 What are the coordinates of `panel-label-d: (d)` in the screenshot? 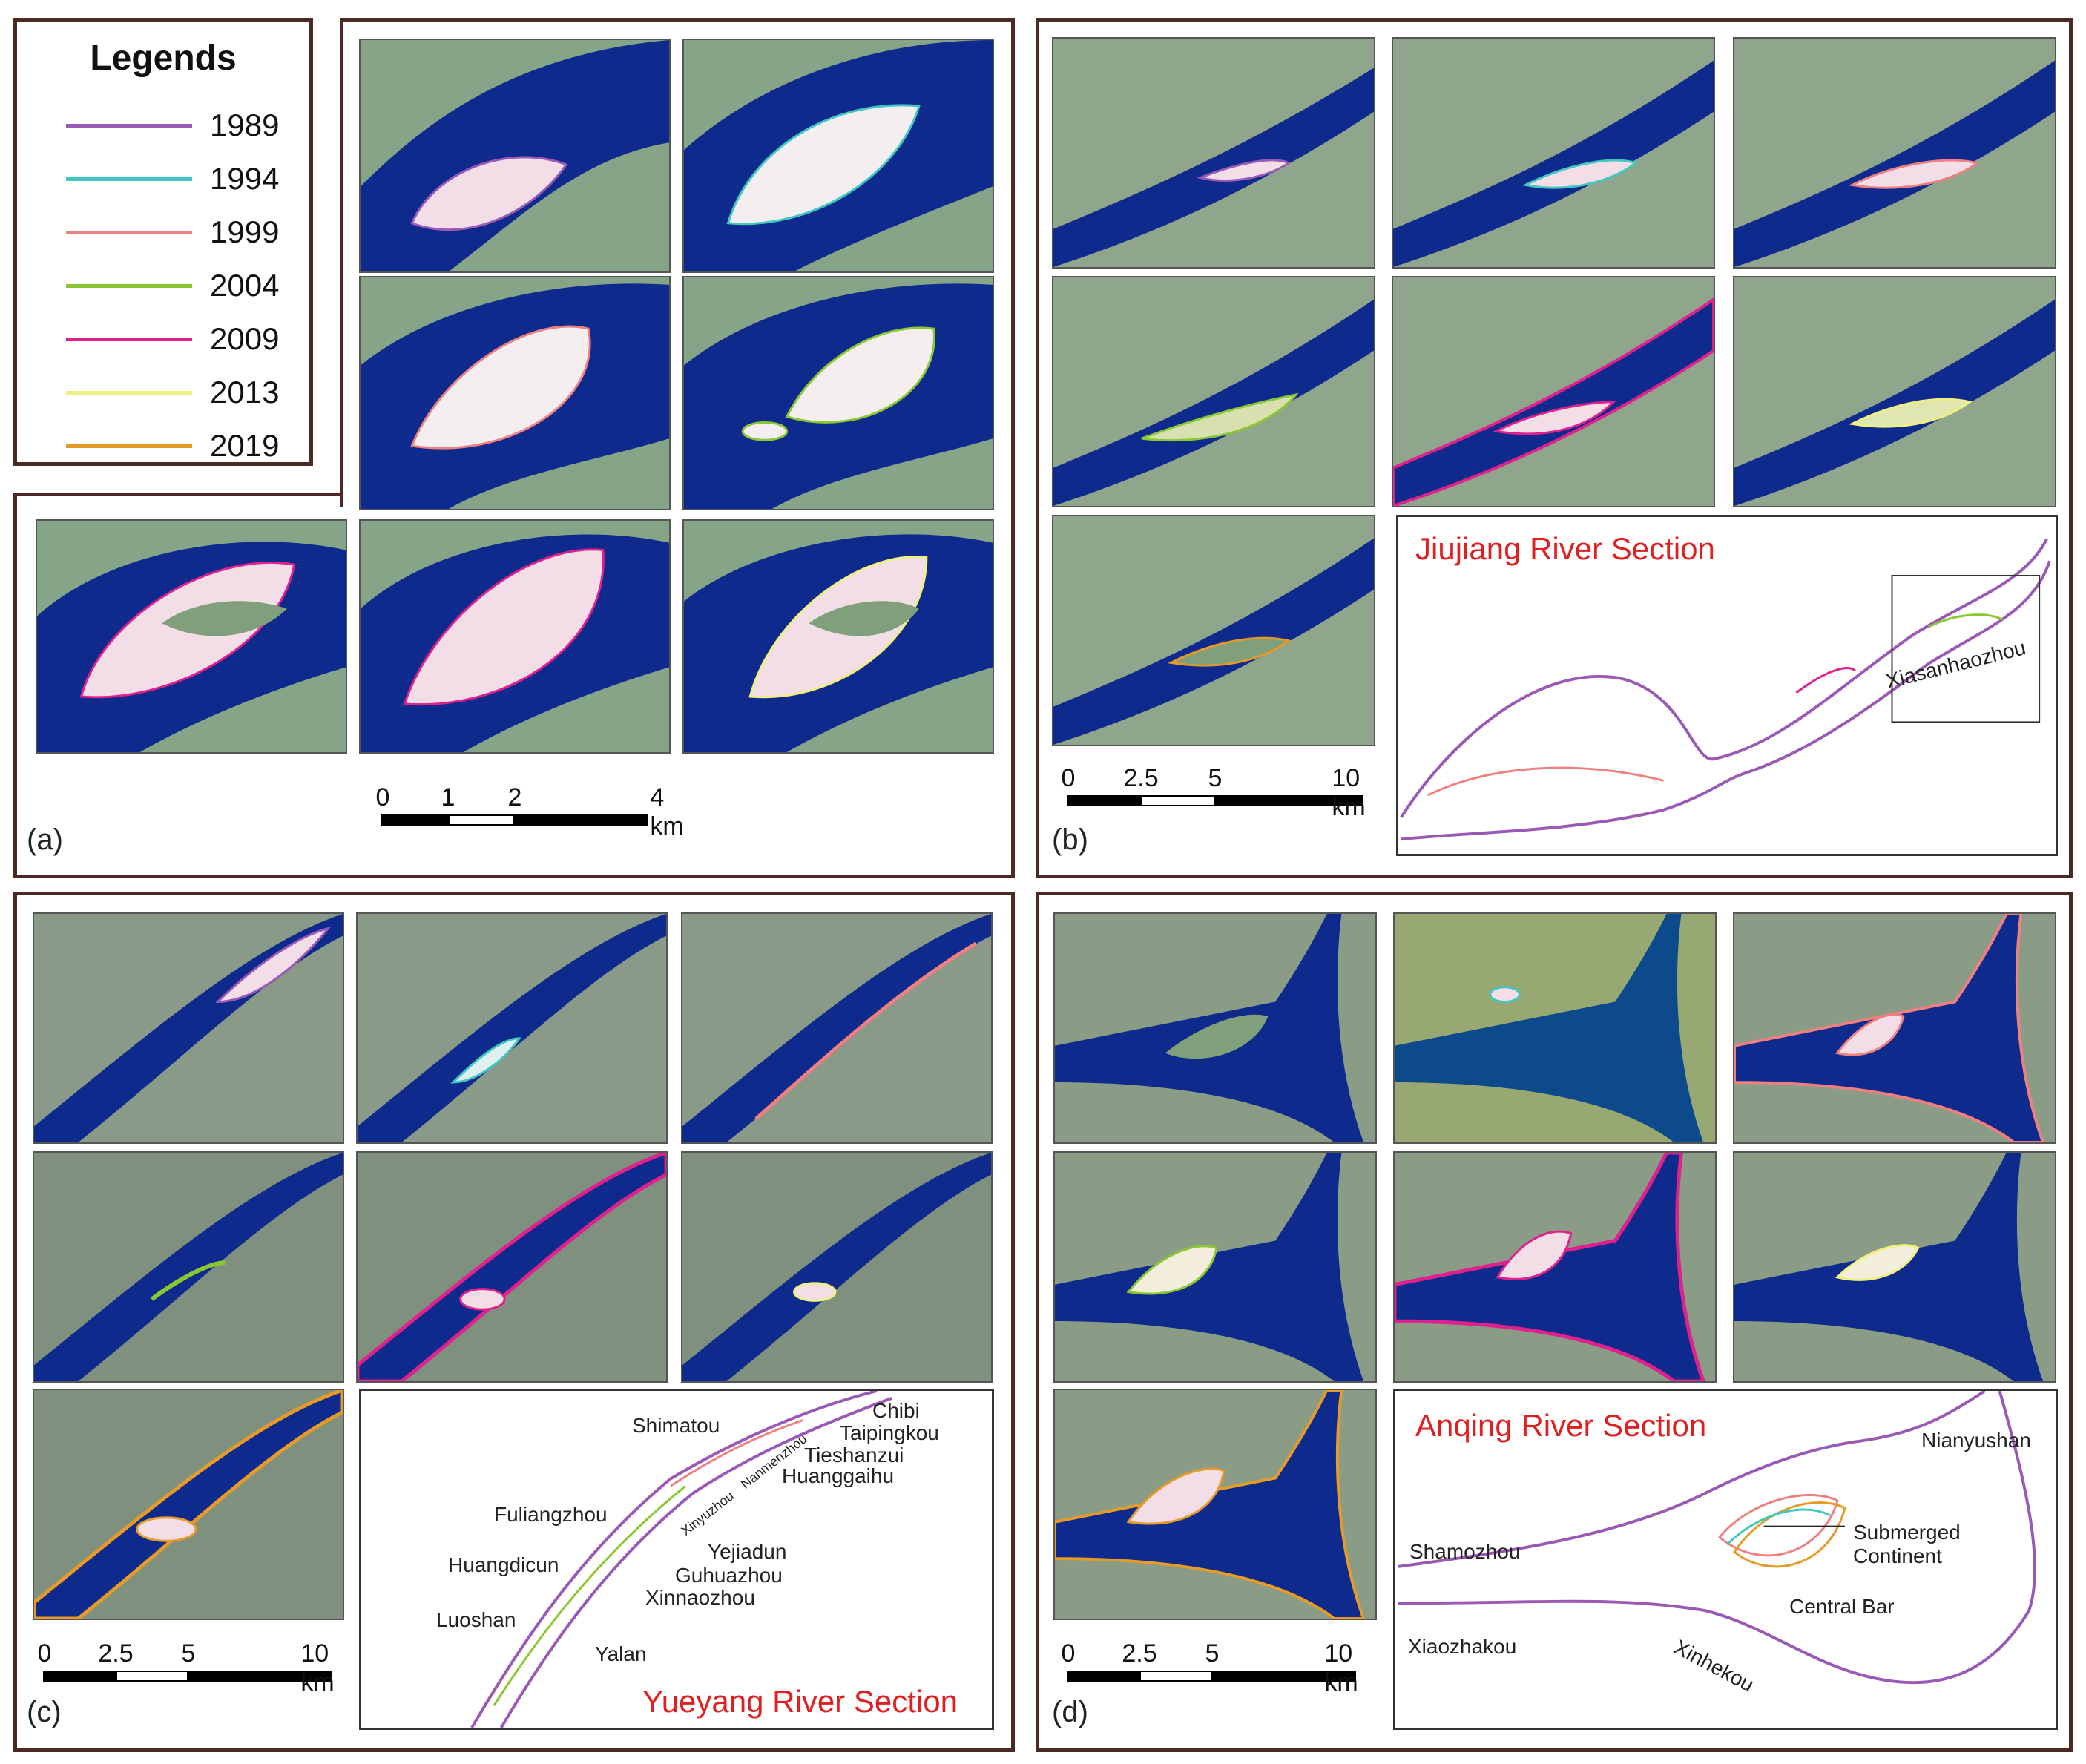 It's located at (1070, 1712).